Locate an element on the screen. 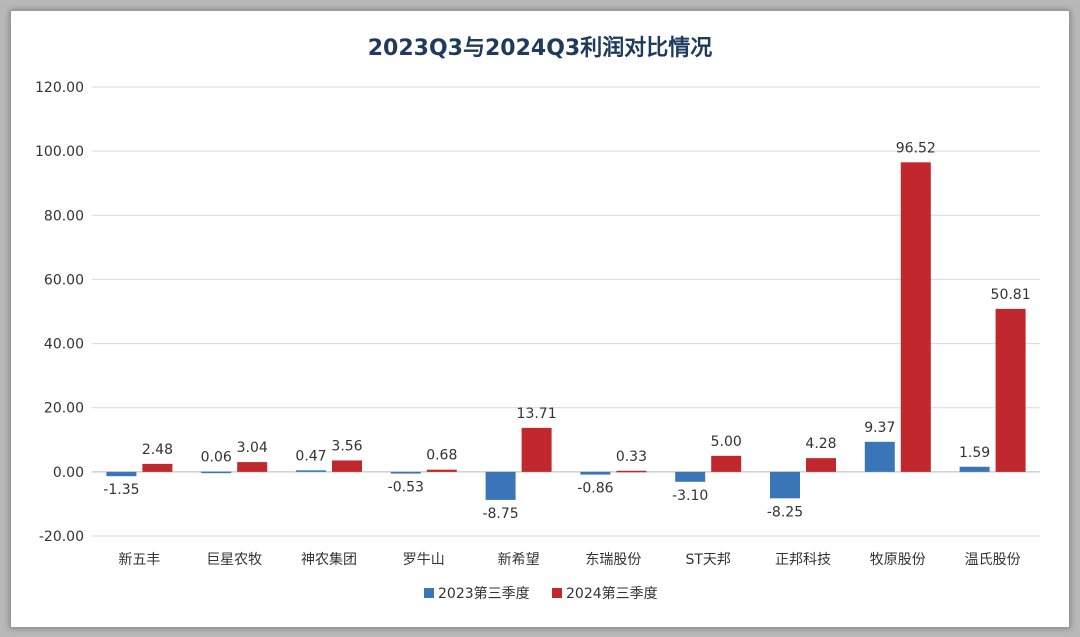  category-label: 新五丰 is located at coordinates (139, 560).